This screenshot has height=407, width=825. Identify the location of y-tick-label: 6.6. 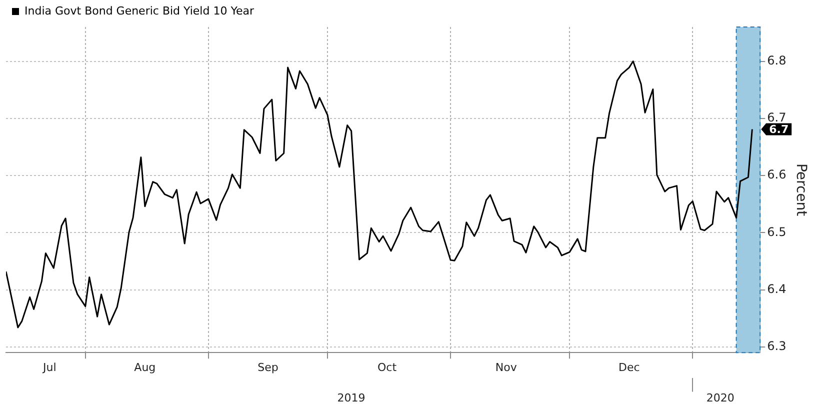
(776, 175).